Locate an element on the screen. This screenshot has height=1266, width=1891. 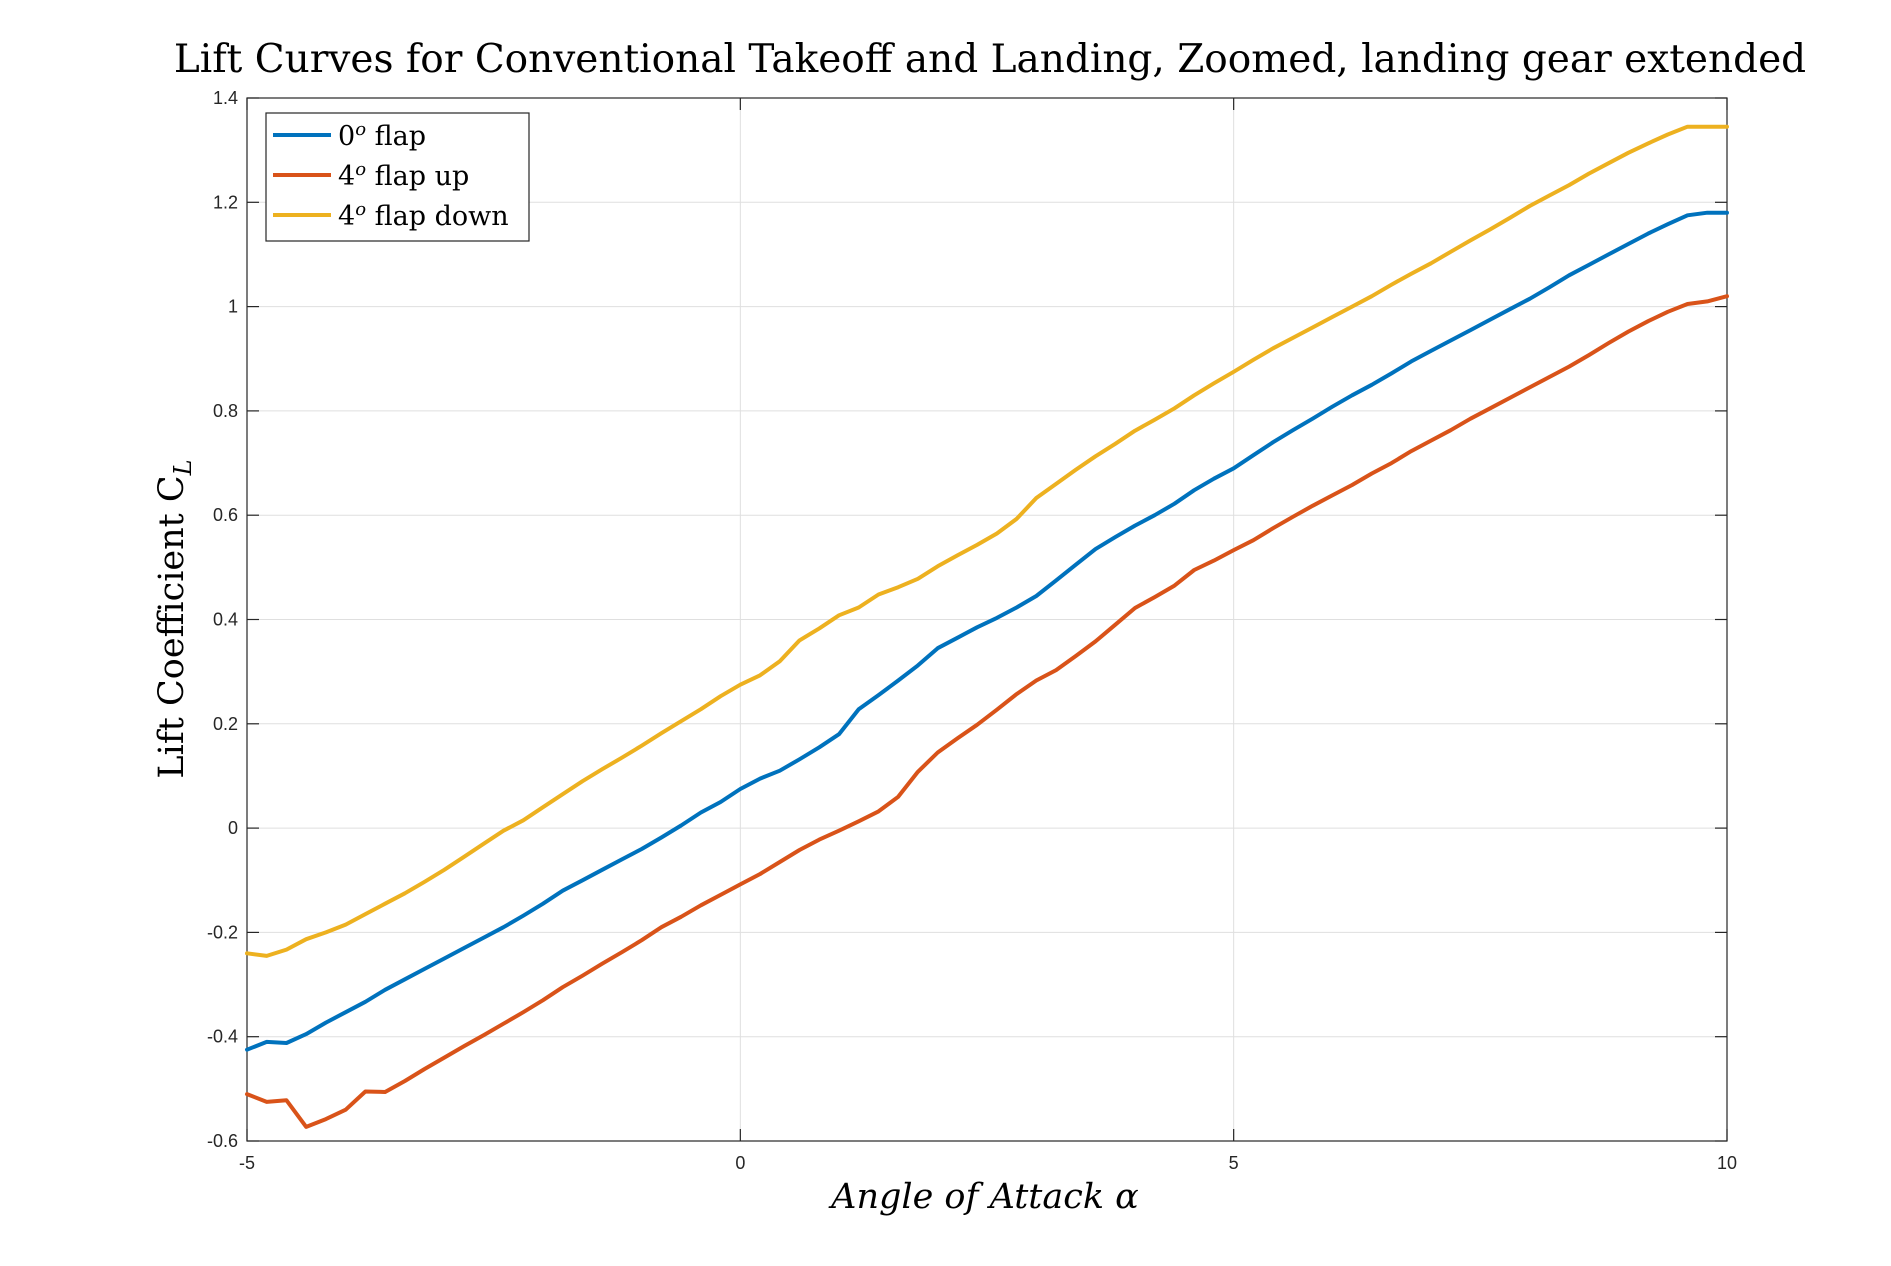
y-axis-label-subscript: L is located at coordinates (183, 467).